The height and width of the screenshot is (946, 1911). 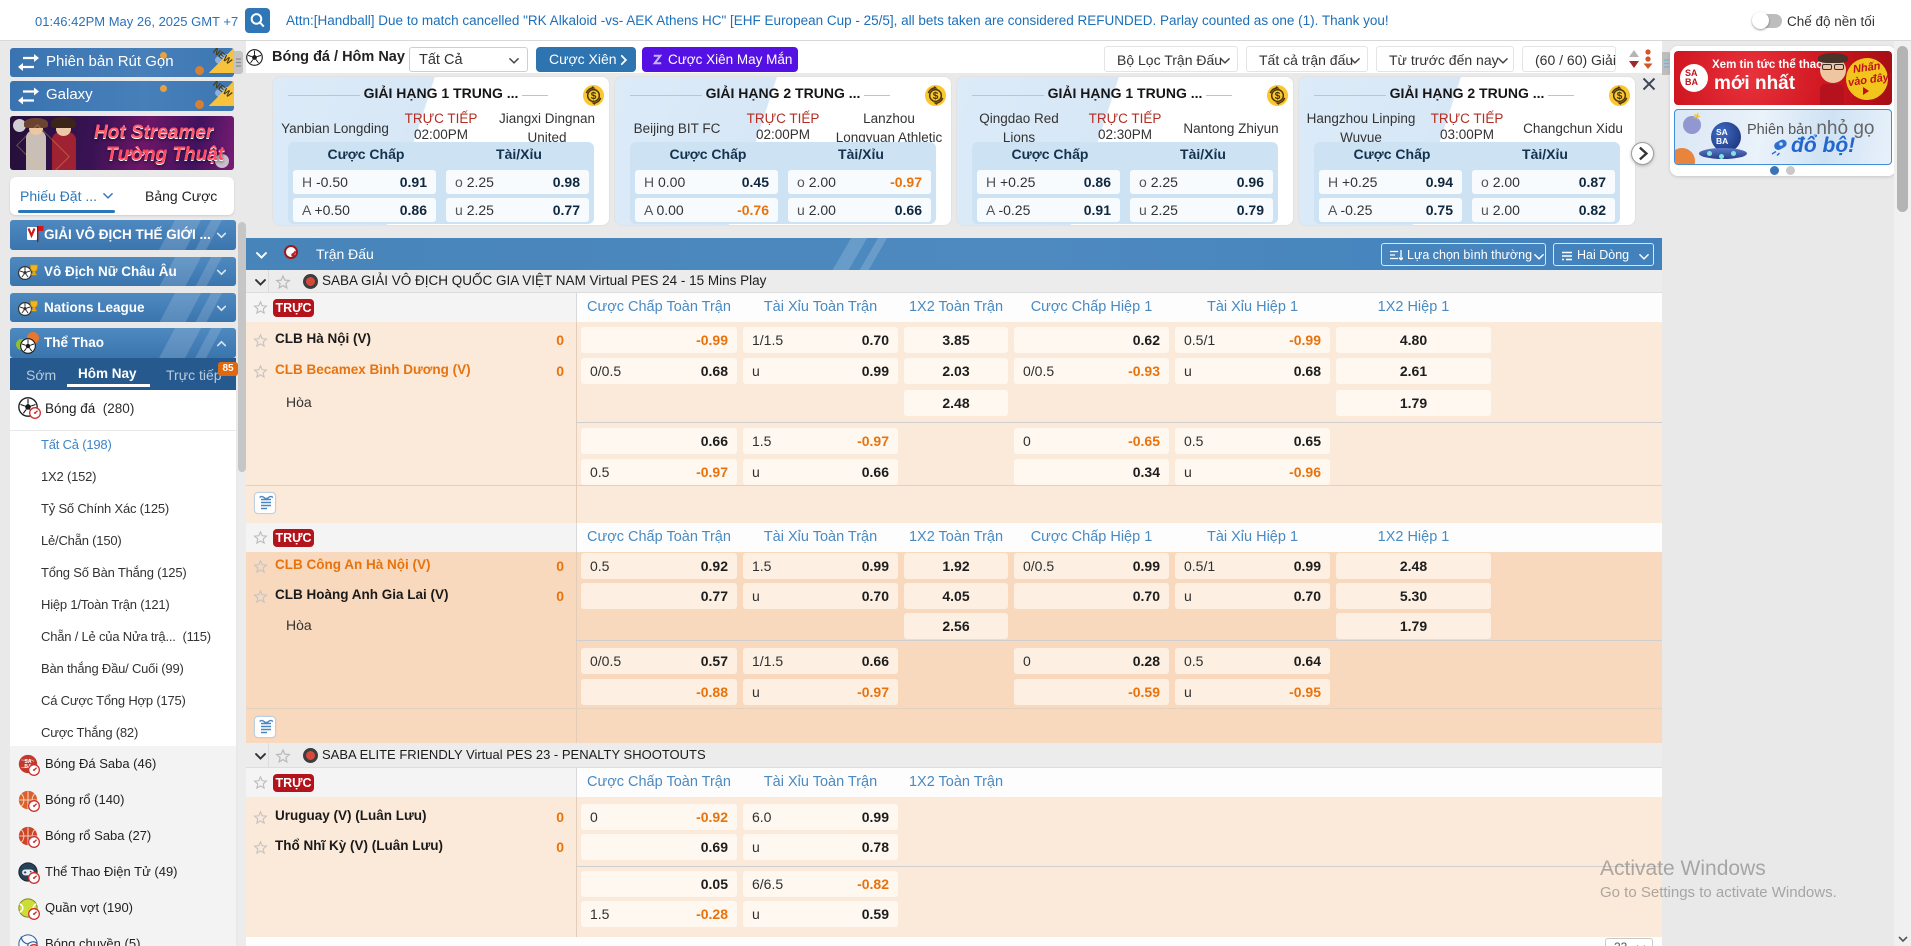 What do you see at coordinates (28, 767) in the screenshot?
I see `svg-text: BA` at bounding box center [28, 767].